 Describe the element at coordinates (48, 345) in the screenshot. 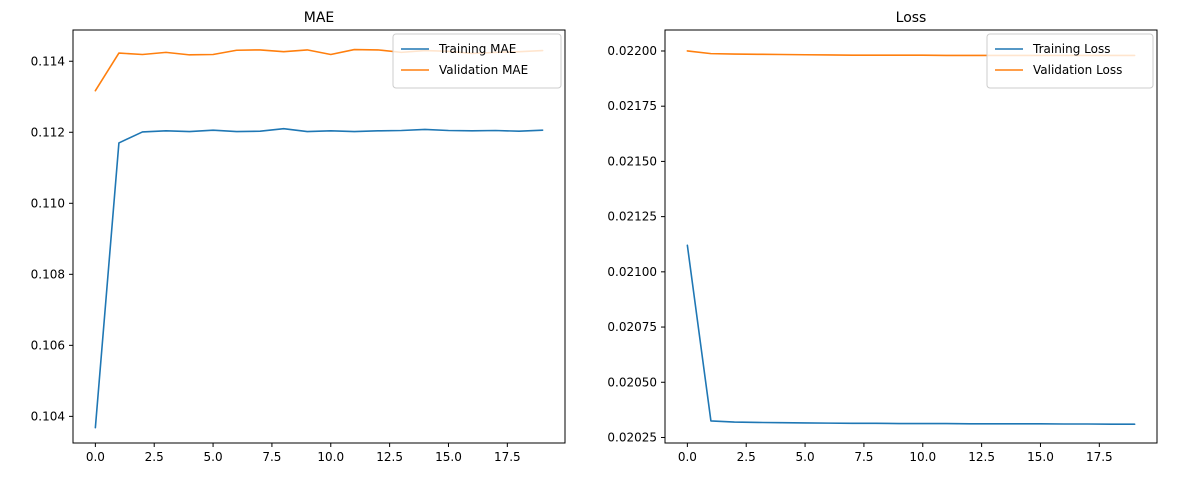

I see `y-tick-label: 0.106` at that location.